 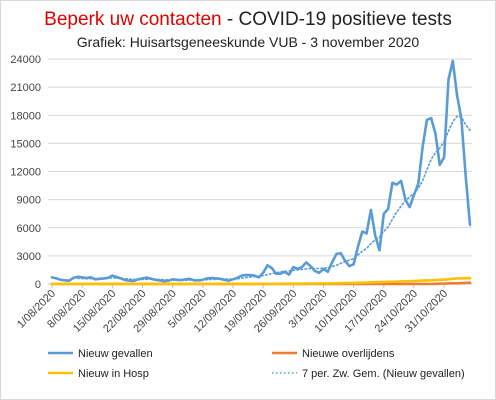 I want to click on y-tick-label: 3000, so click(x=29, y=257).